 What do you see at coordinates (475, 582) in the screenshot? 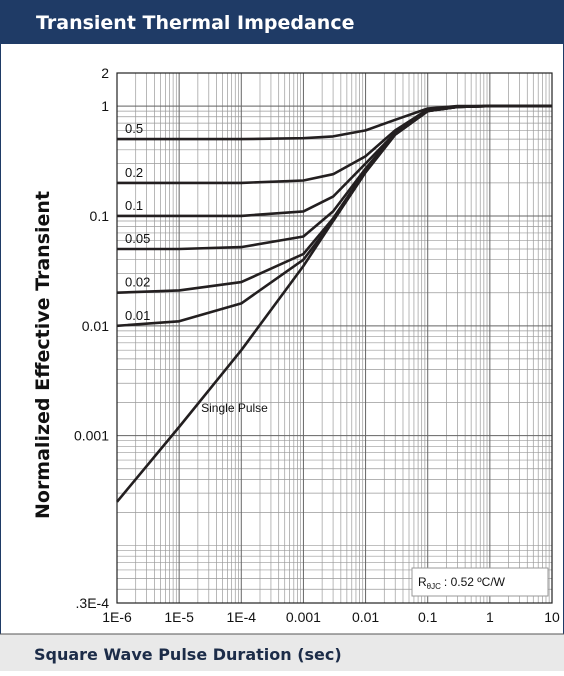
I see `annotation-text: : 0.52 ºC/W` at bounding box center [475, 582].